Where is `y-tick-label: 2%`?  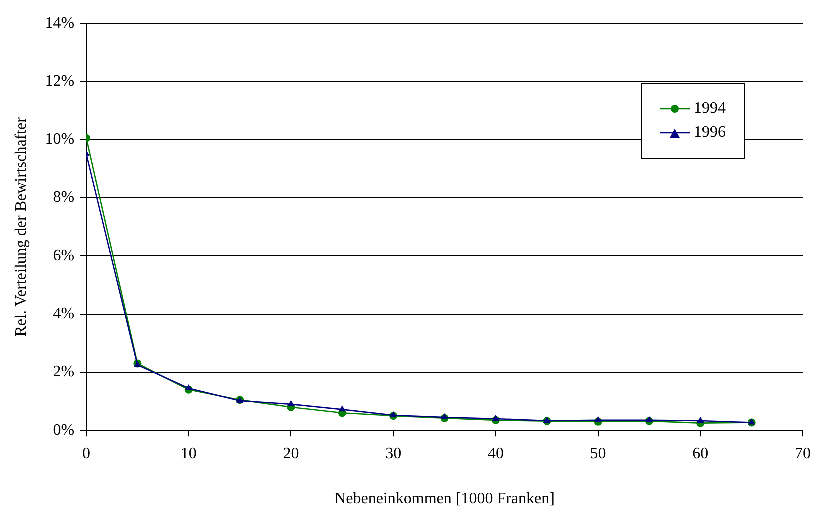
y-tick-label: 2% is located at coordinates (64, 372).